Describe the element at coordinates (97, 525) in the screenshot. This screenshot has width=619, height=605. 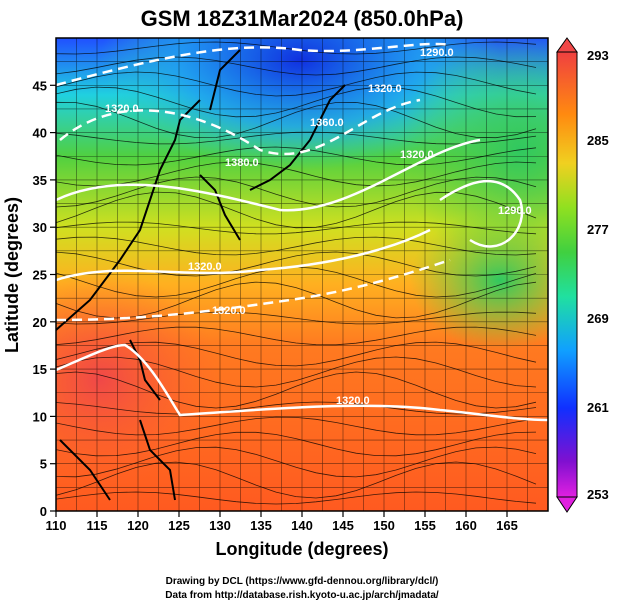
I see `x-tick-label: 115` at that location.